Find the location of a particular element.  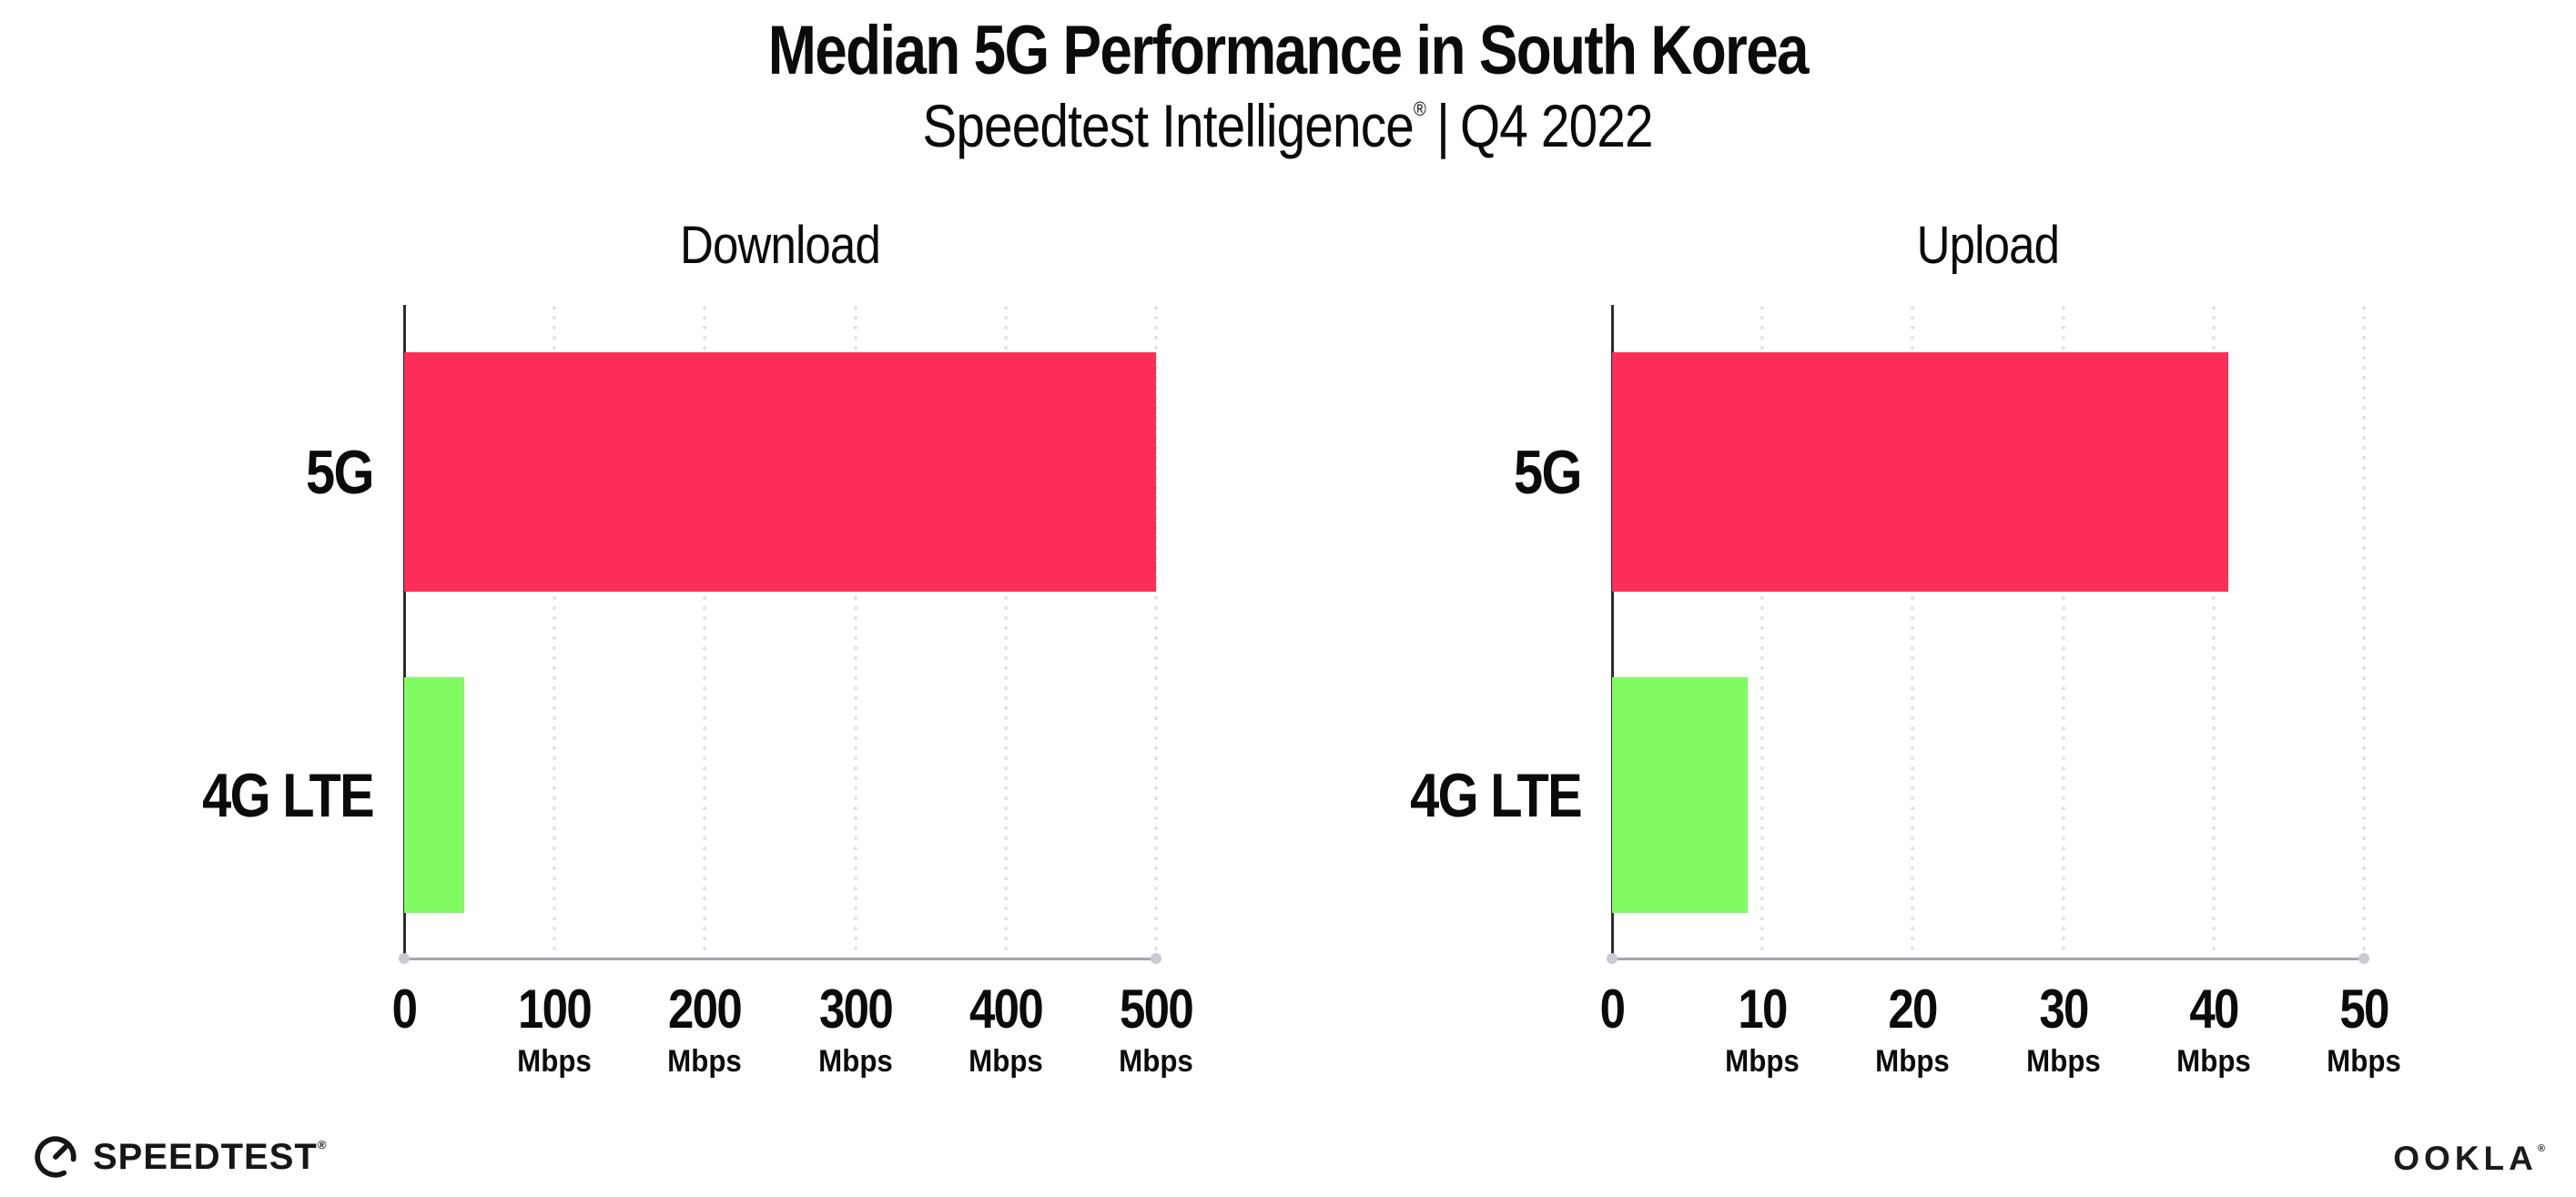

upload-chart-title: Upload is located at coordinates (1988, 246).